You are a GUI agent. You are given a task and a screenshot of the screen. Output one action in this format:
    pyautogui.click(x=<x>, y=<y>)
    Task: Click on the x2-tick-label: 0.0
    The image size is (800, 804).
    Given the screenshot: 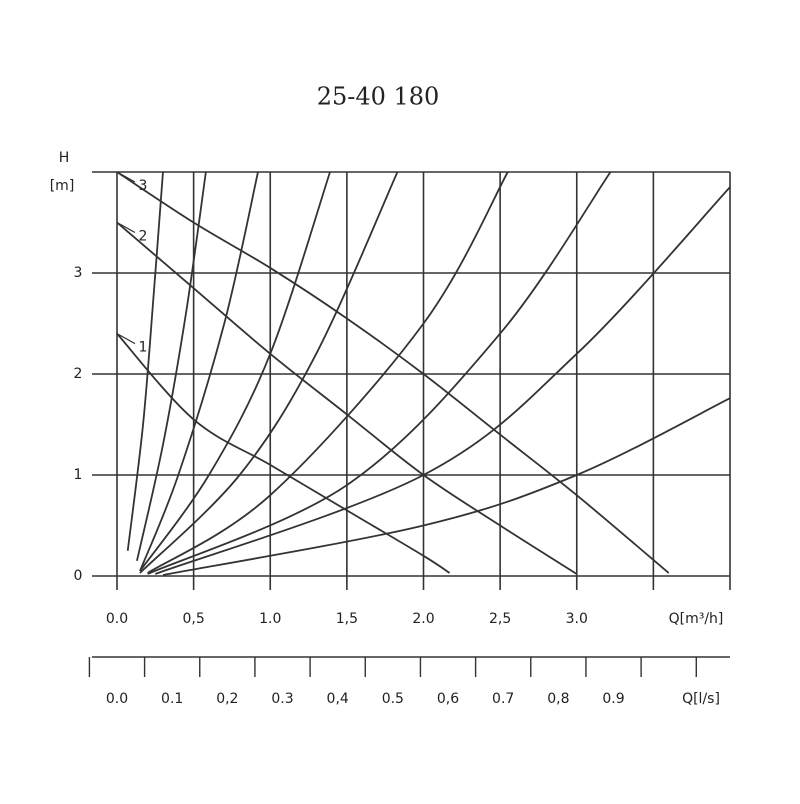 What is the action you would take?
    pyautogui.click(x=117, y=699)
    